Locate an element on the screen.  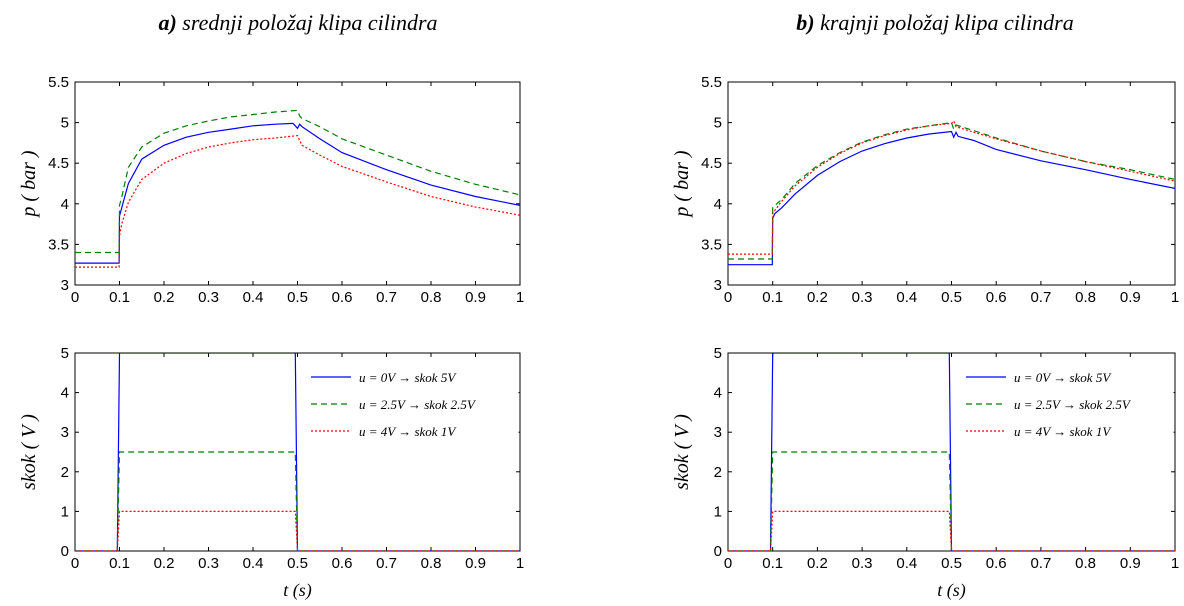
title-b-label: b) is located at coordinates (805, 22).